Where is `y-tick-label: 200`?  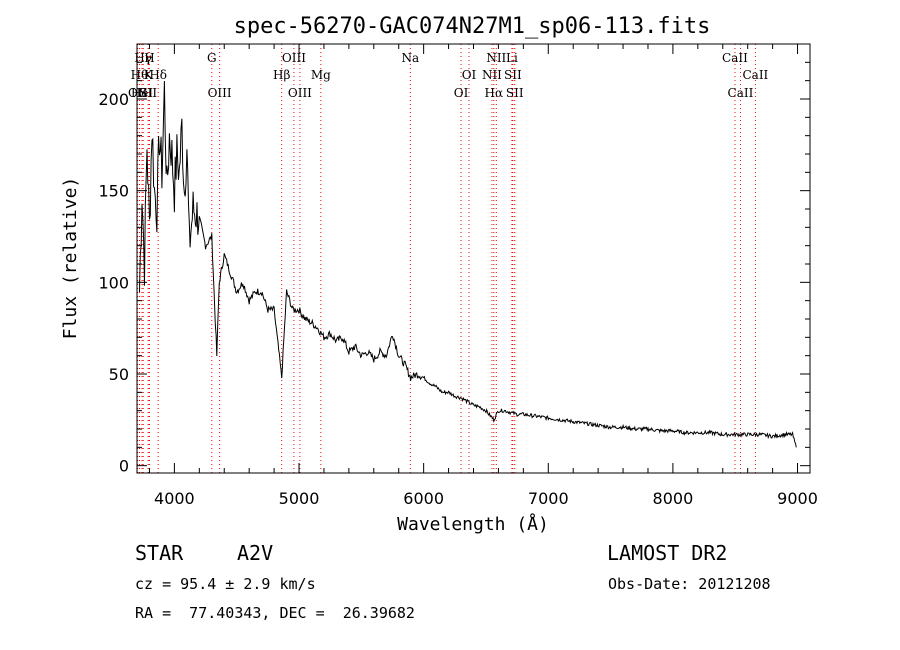 y-tick-label: 200 is located at coordinates (113, 99).